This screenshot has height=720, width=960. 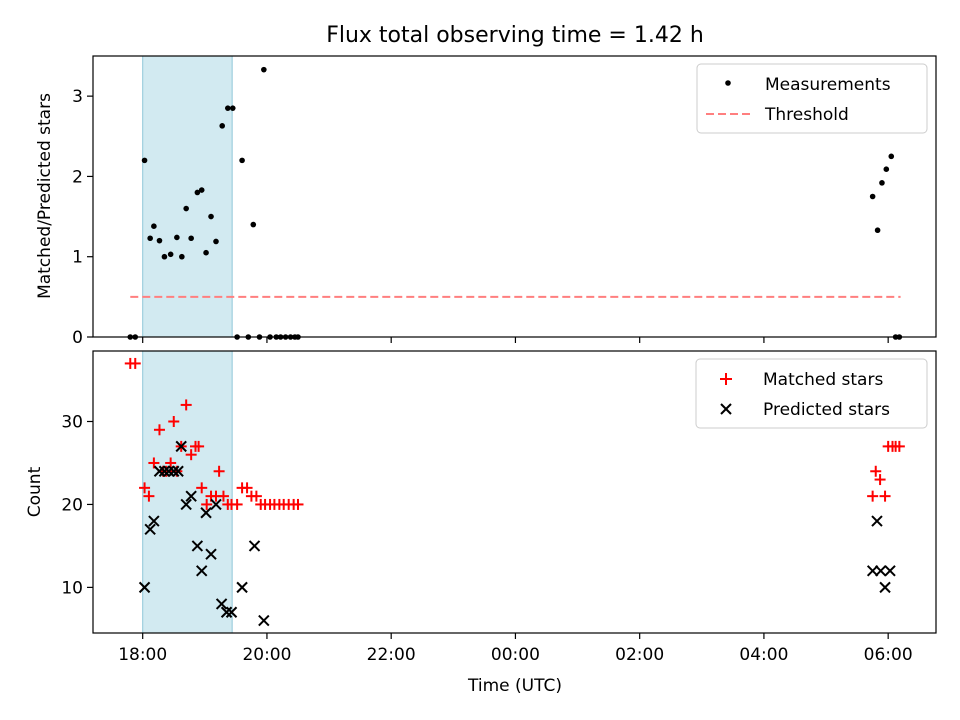 What do you see at coordinates (72, 505) in the screenshot?
I see `y-tick-label: 20` at bounding box center [72, 505].